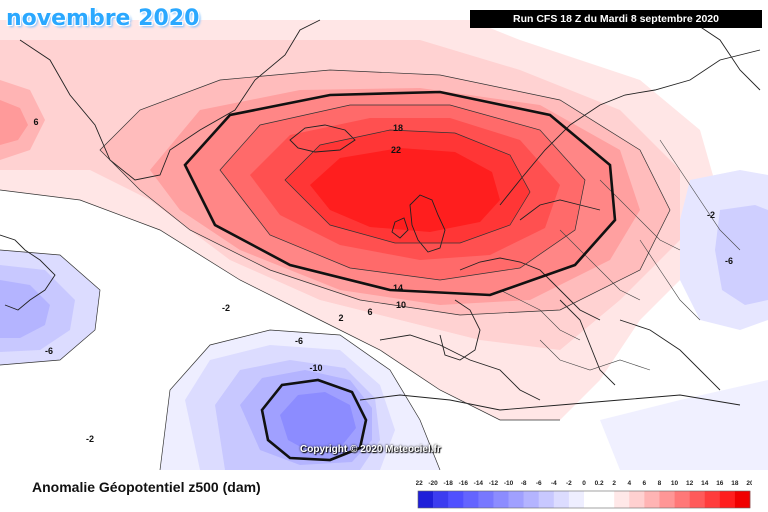  Describe the element at coordinates (146, 487) in the screenshot. I see `variable-label: Anomalie Géopotentiel z500 (dam)` at that location.